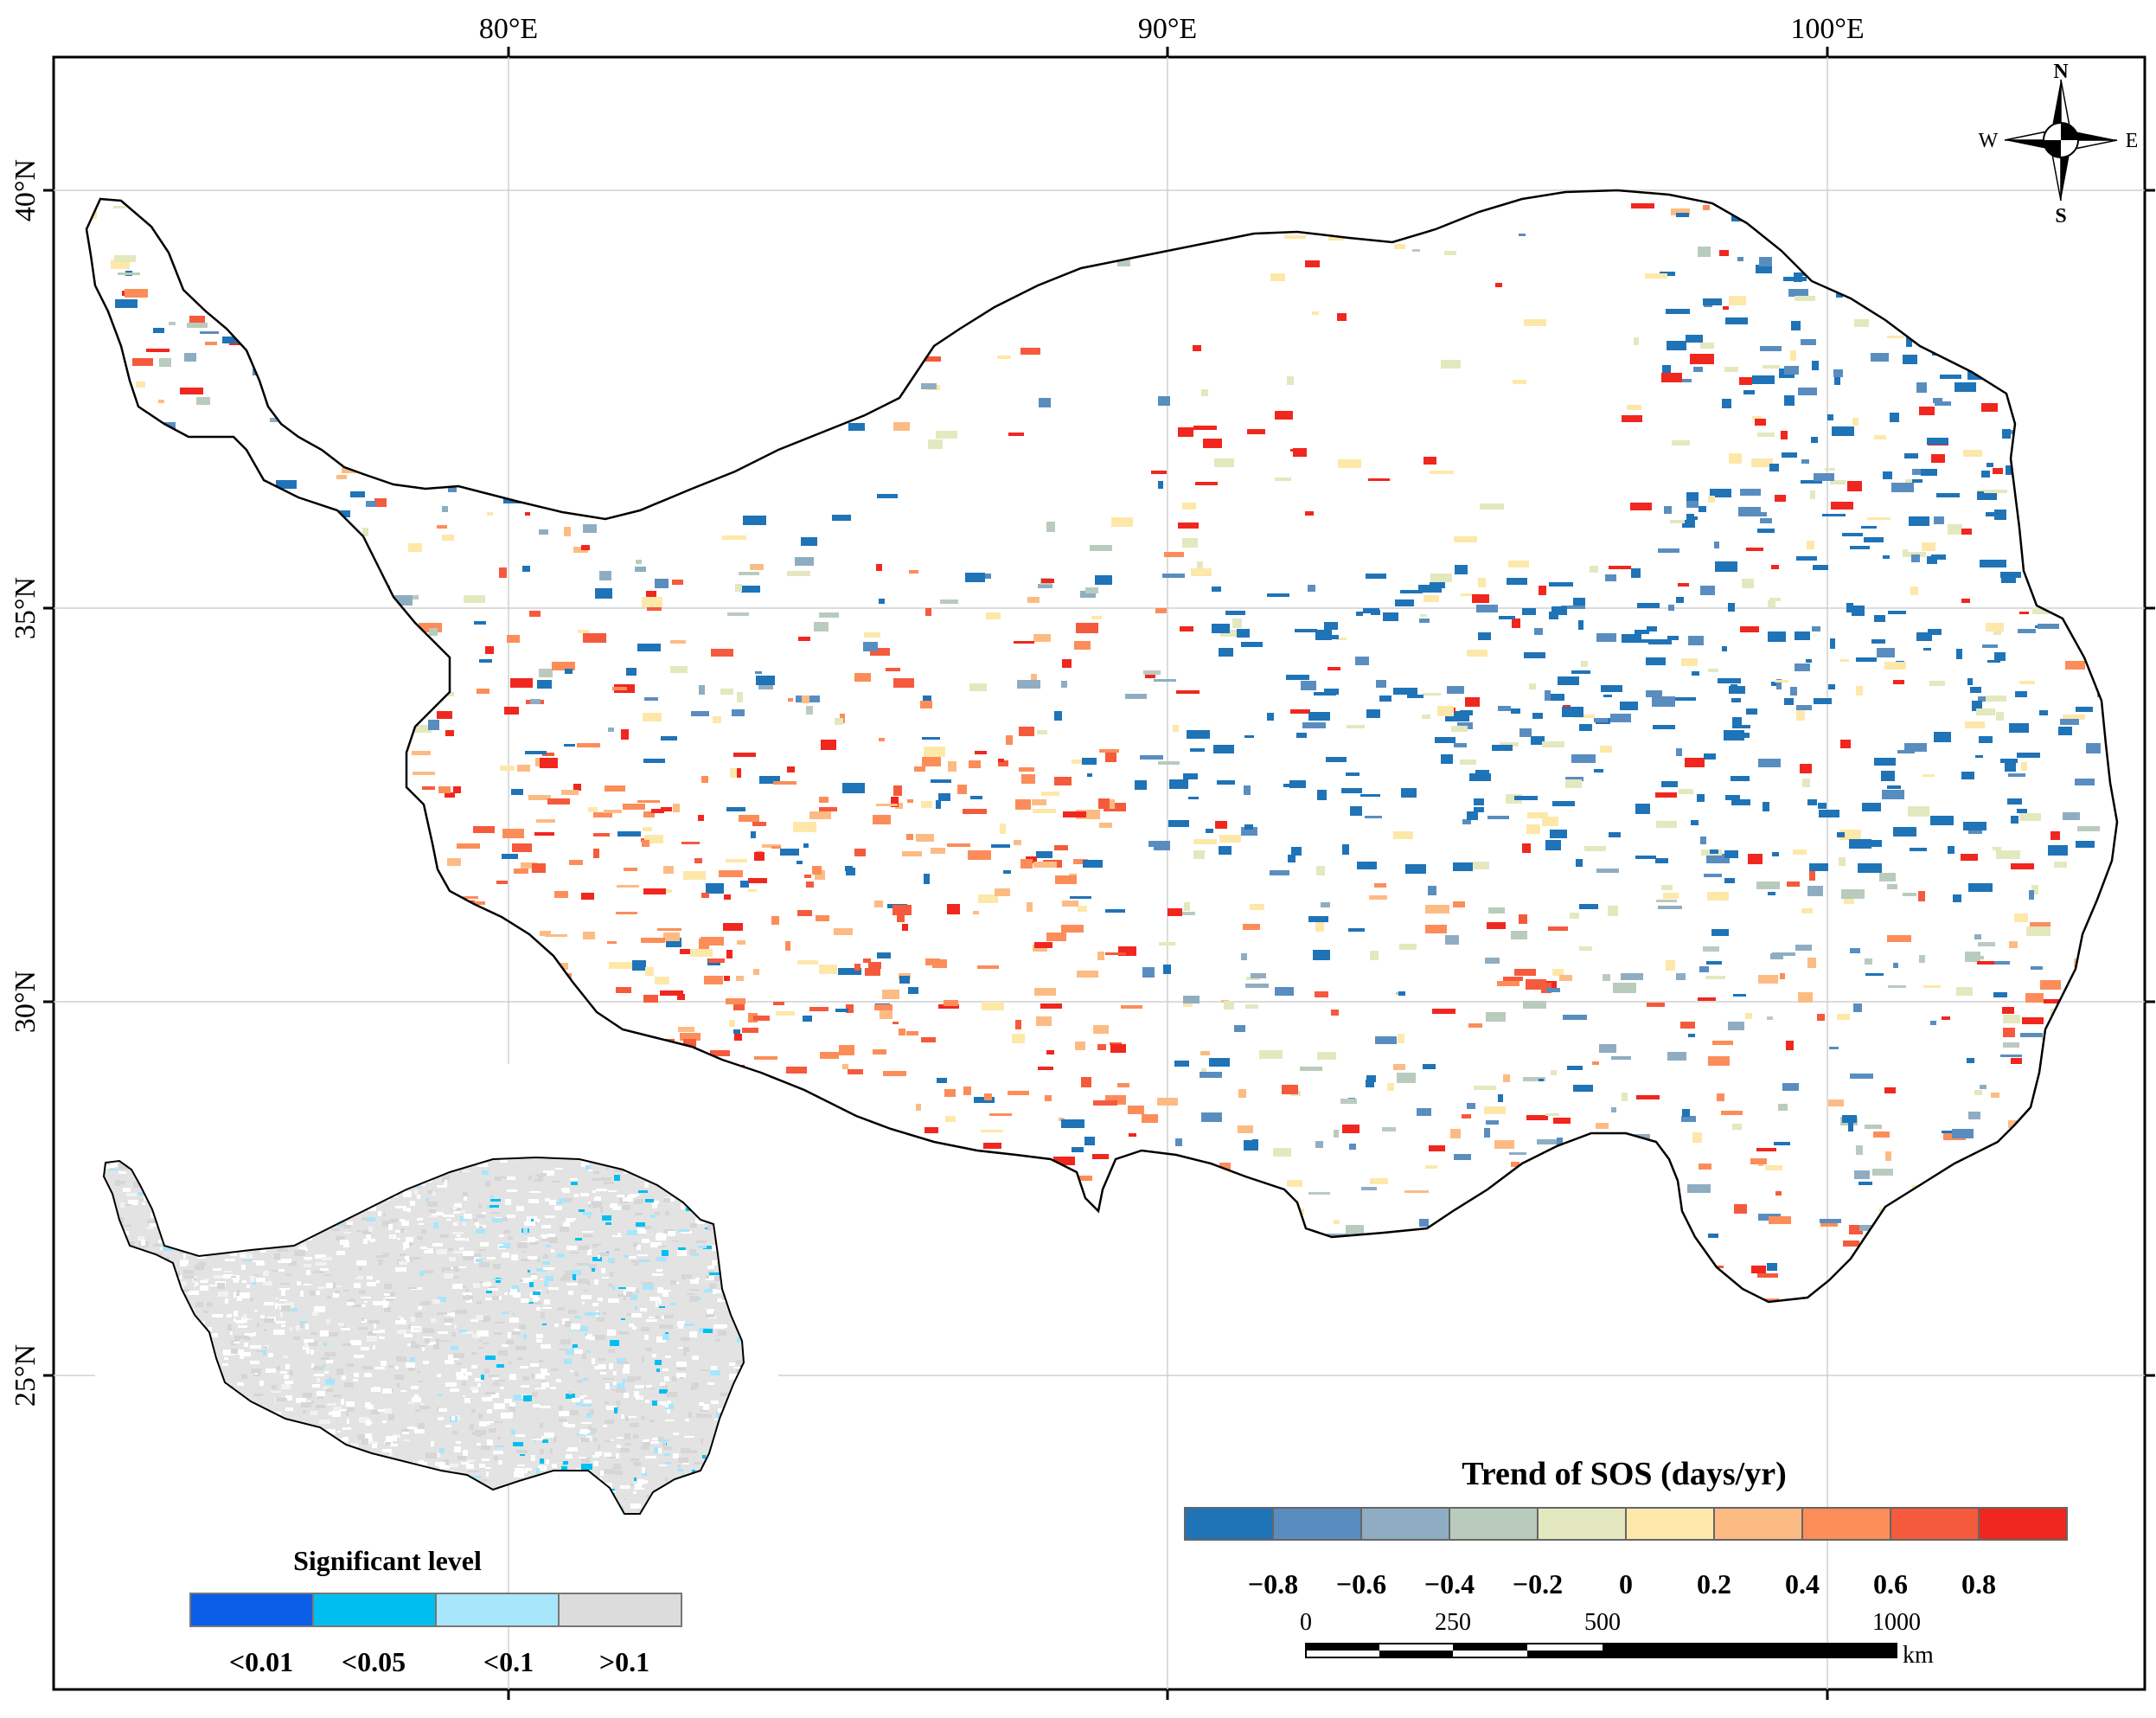  I want to click on trend-legend-title: Trend of SOS (days/yr), so click(1624, 1474).